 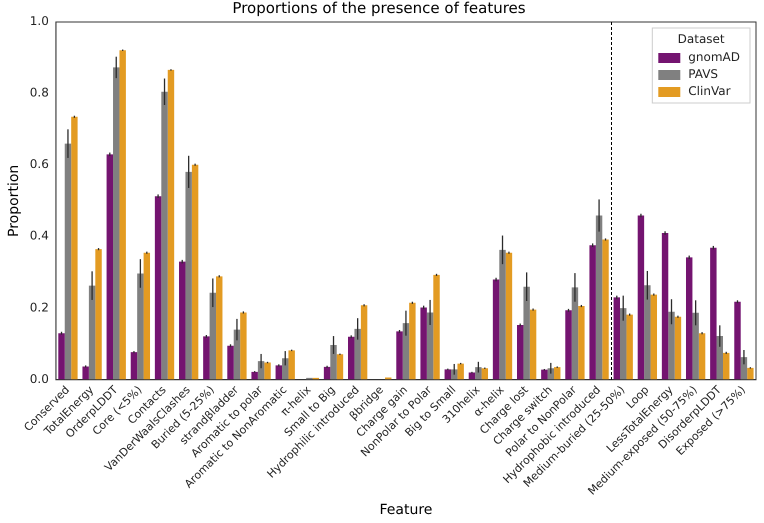 What do you see at coordinates (714, 57) in the screenshot?
I see `legend-label: gnomAD` at bounding box center [714, 57].